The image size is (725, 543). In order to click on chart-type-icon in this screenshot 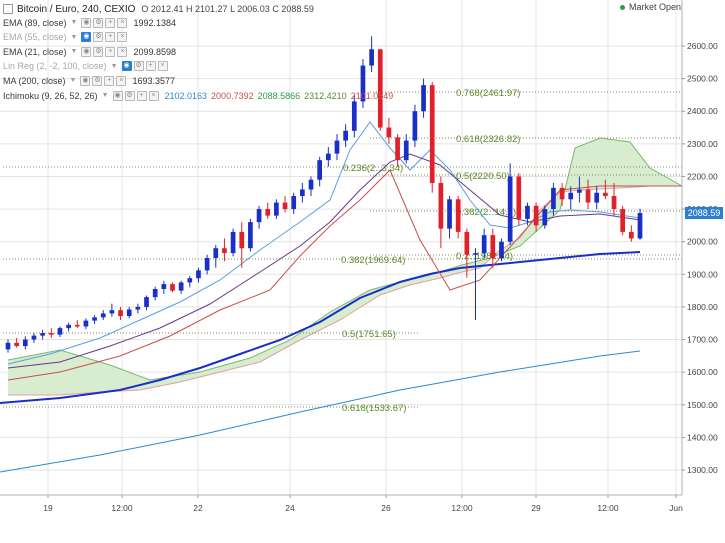, I will do `click(8, 9)`.